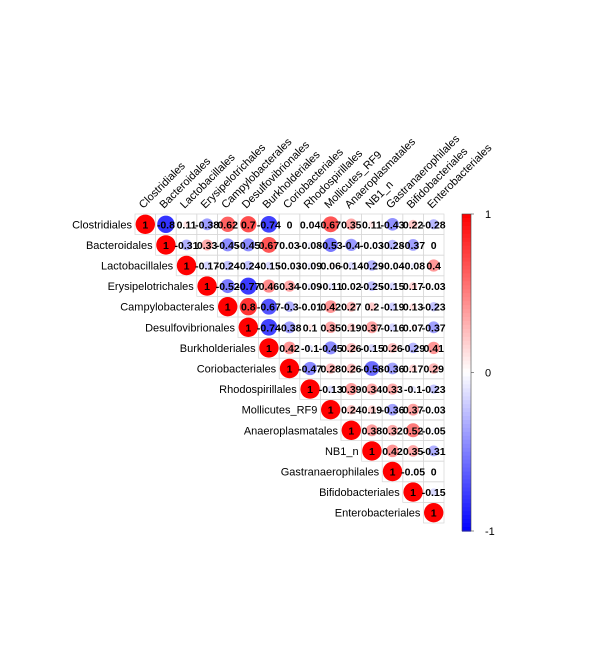  I want to click on correlation-value: -0.08, so click(413, 267).